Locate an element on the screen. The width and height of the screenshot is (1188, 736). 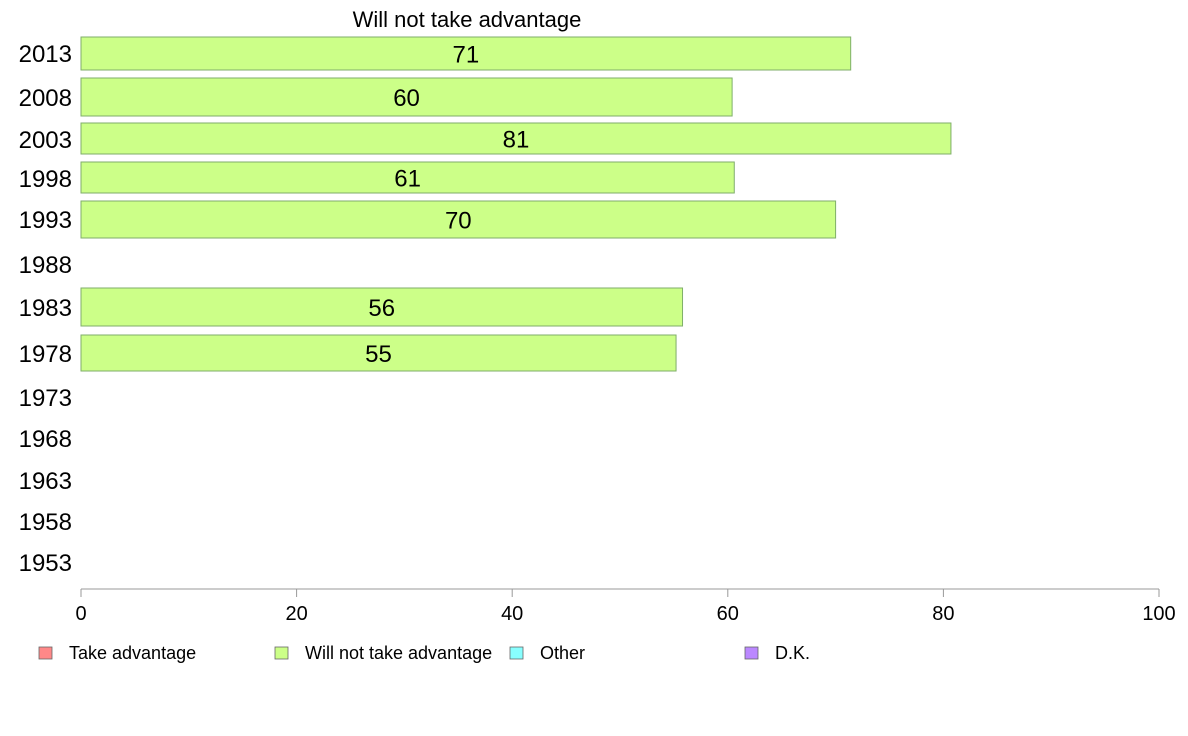
category-label-1973: 1973 is located at coordinates (45, 398).